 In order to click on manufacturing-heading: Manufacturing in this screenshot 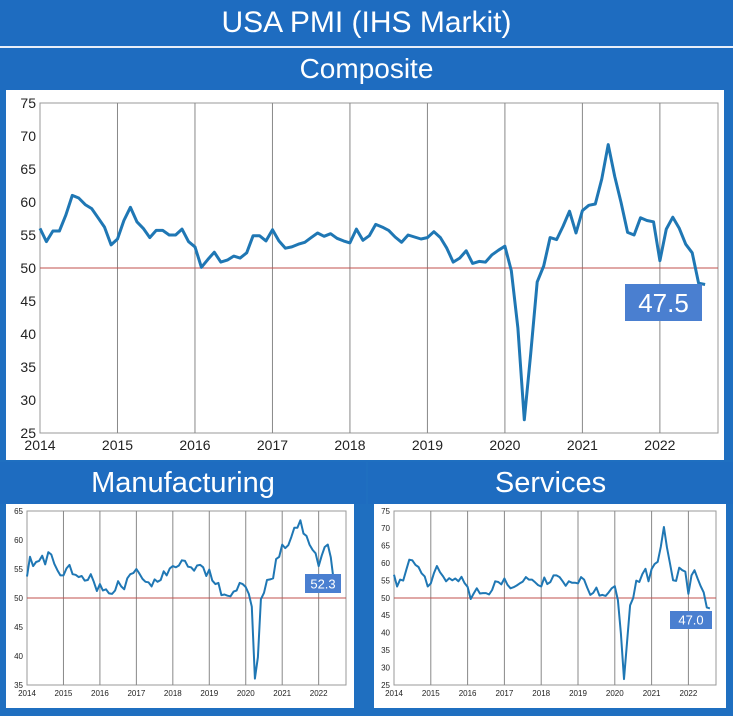, I will do `click(183, 483)`.